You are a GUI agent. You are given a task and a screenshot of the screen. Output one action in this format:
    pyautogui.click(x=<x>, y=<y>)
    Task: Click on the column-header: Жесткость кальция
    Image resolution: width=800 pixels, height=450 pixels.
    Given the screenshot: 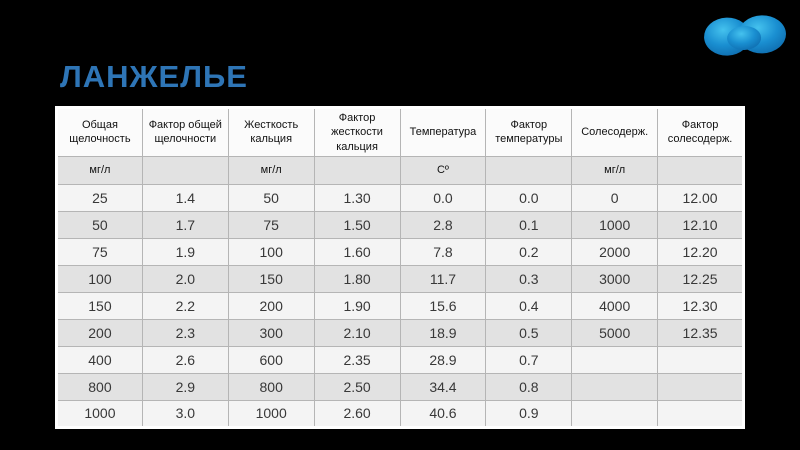 What is the action you would take?
    pyautogui.click(x=271, y=132)
    